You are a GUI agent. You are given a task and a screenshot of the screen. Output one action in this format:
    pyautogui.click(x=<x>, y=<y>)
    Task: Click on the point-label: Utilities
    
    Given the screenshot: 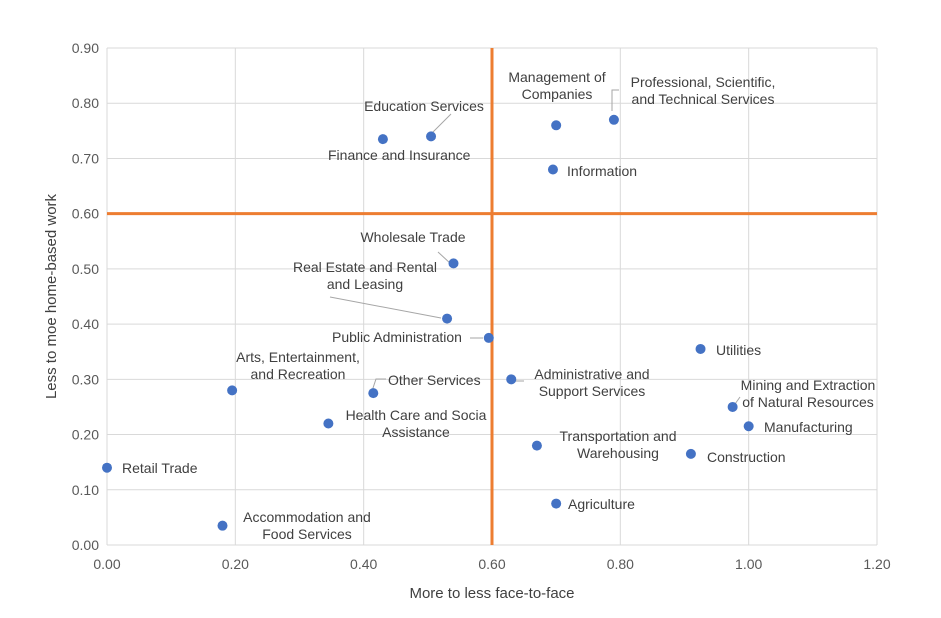 What is the action you would take?
    pyautogui.click(x=738, y=350)
    